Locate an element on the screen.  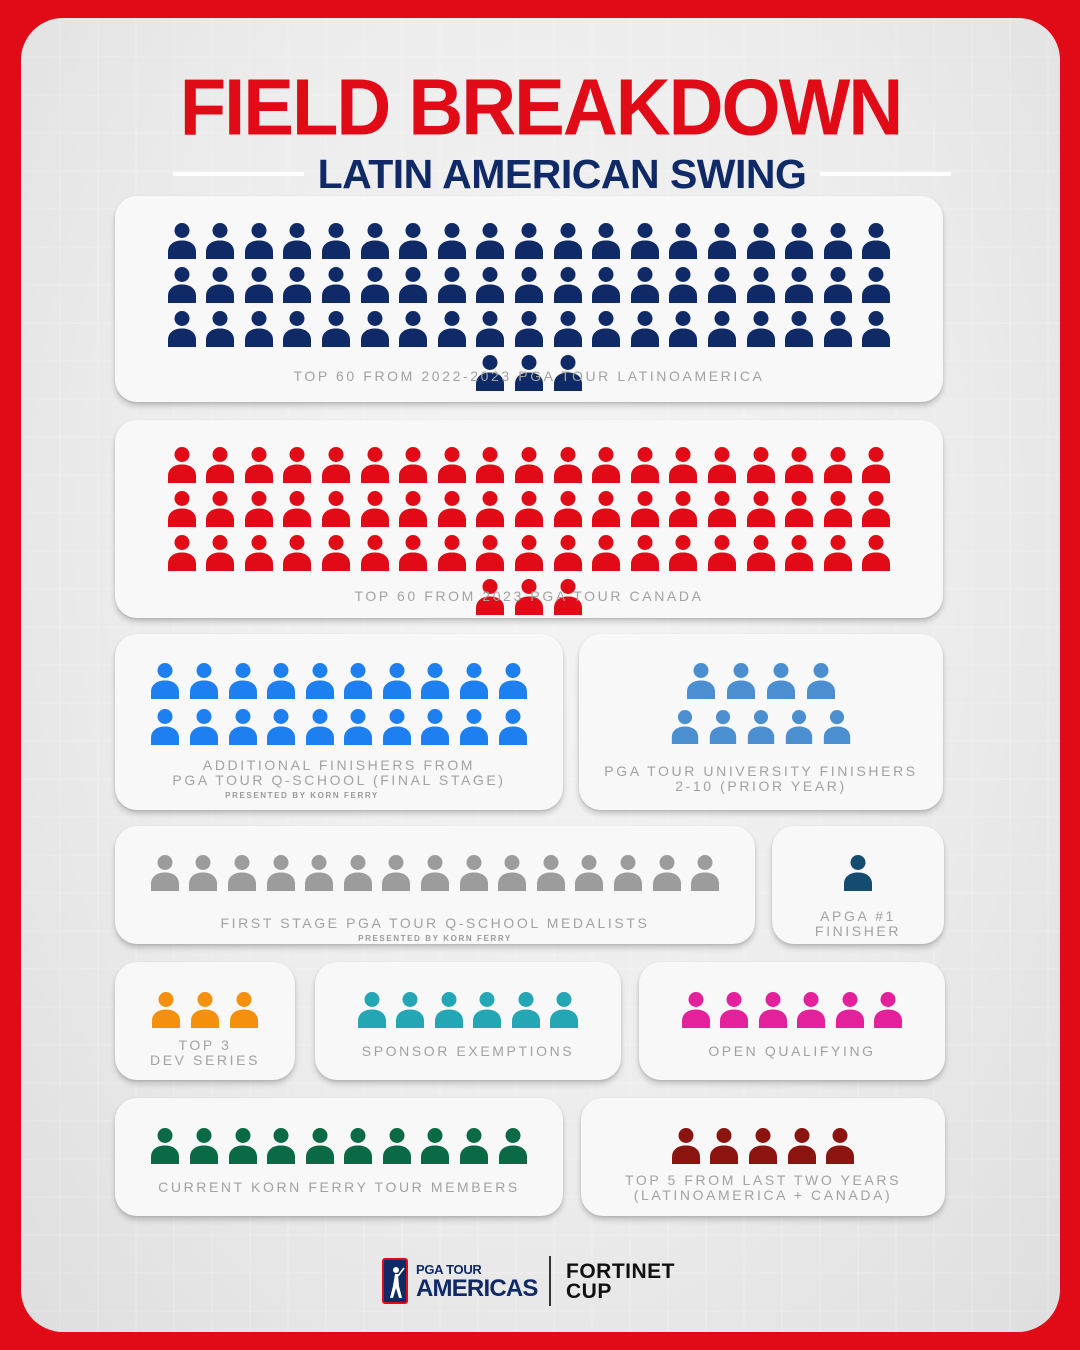
group-label: CURRENT KORN FERRY TOUR MEMBERS is located at coordinates (339, 1187).